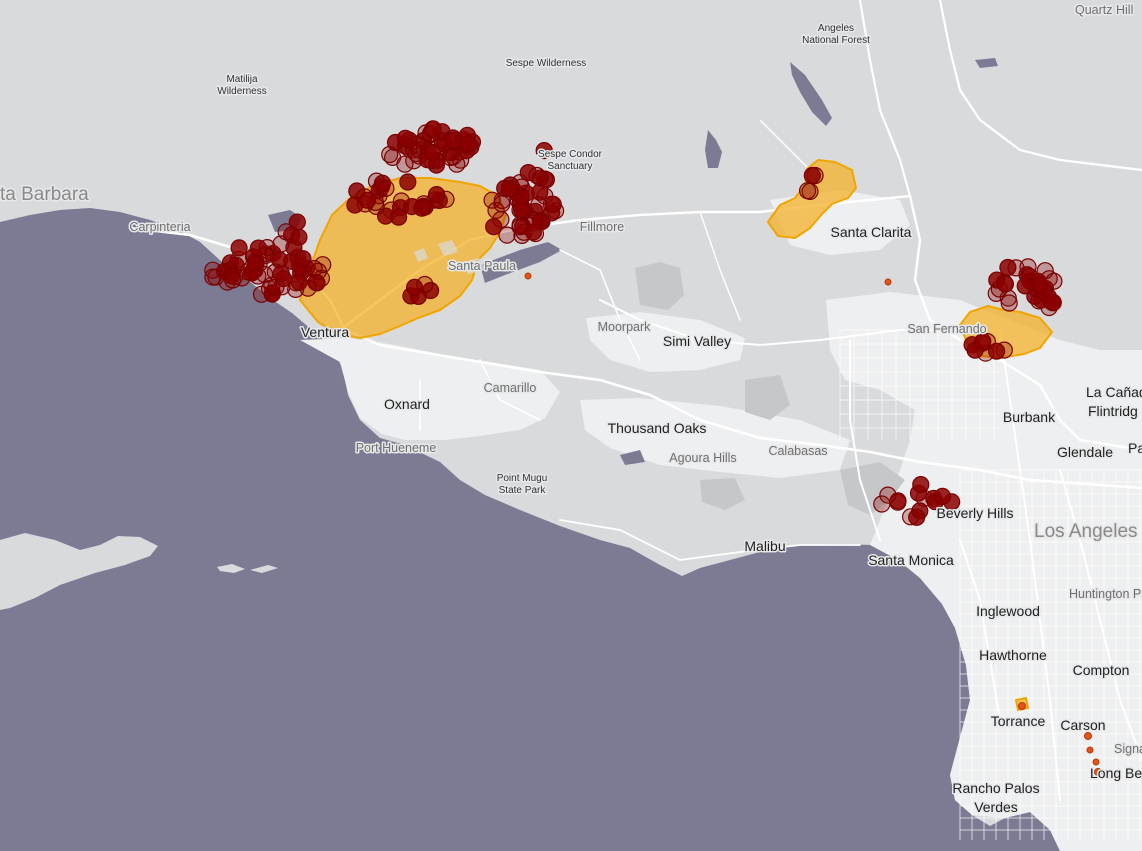 The height and width of the screenshot is (851, 1142). Describe the element at coordinates (911, 560) in the screenshot. I see `label-santa-monica: Santa Monica` at that location.